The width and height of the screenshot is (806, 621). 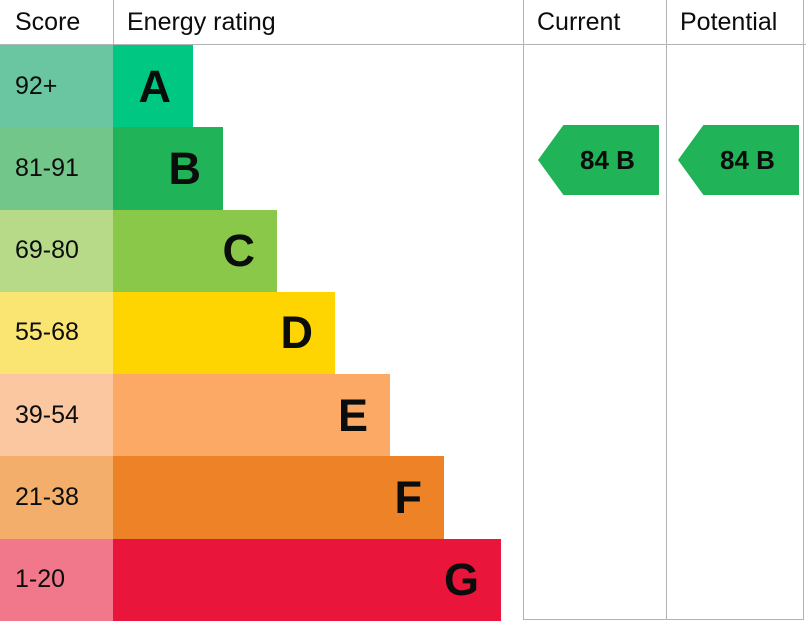 I want to click on rating-bar: D, so click(x=224, y=333).